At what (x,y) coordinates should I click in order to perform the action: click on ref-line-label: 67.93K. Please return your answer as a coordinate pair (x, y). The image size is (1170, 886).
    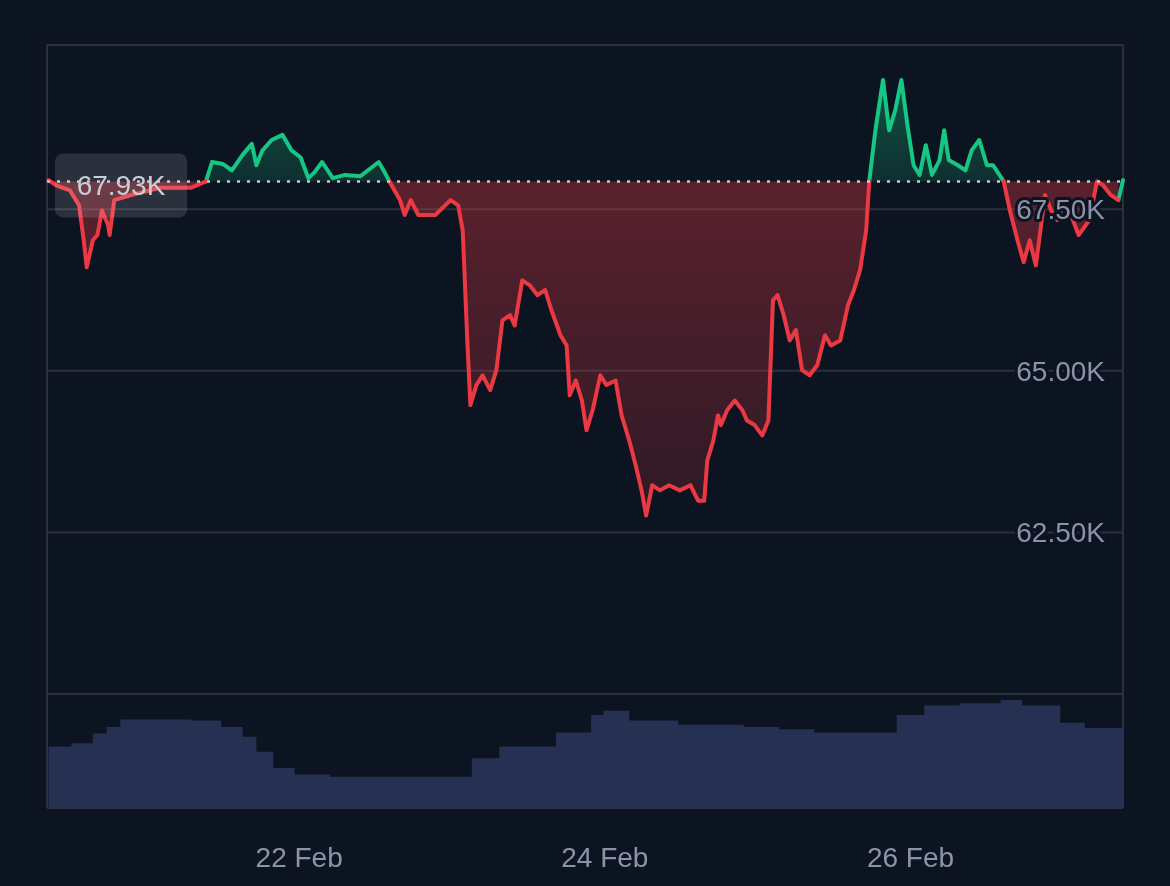
    Looking at the image, I should click on (121, 186).